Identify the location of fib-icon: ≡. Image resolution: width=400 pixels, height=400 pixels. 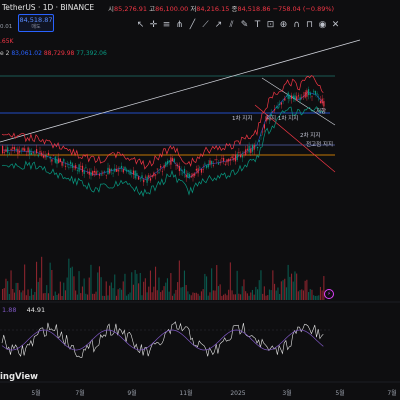
(166, 25).